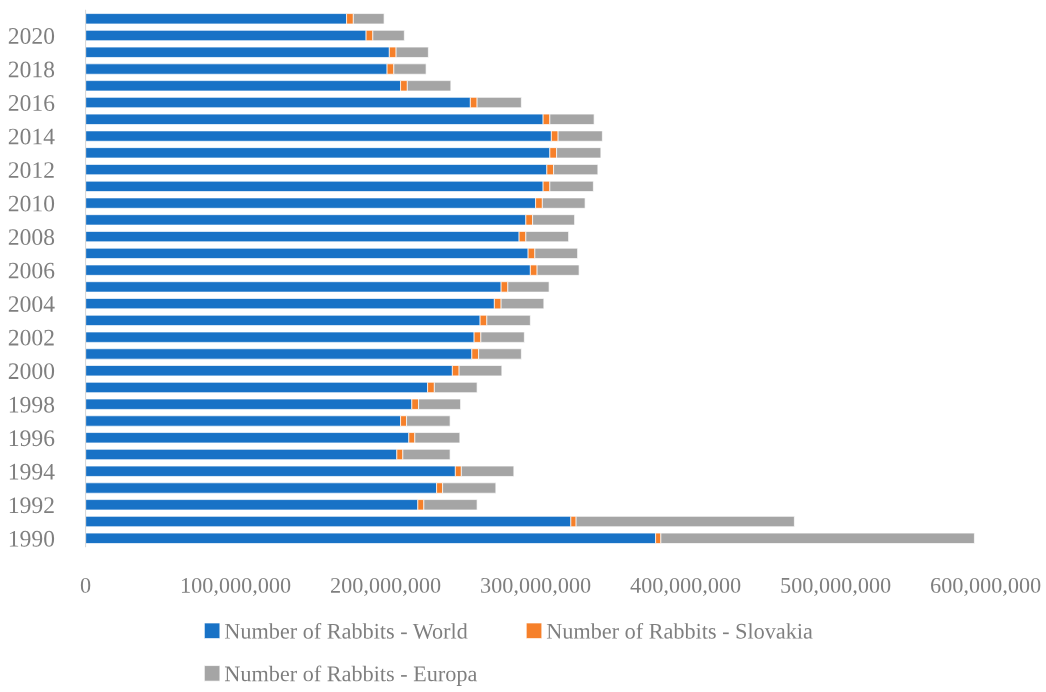  Describe the element at coordinates (386, 587) in the screenshot. I see `x-tick-label: 200,000,000` at that location.